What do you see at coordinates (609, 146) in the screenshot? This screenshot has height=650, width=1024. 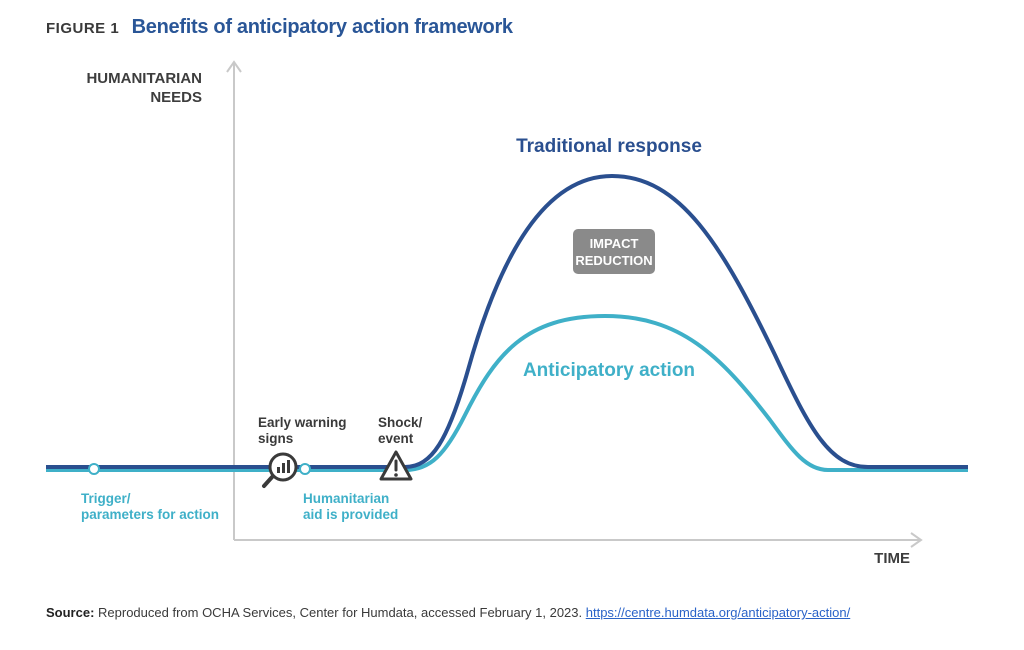 I see `traditional-response-label: Traditional response` at bounding box center [609, 146].